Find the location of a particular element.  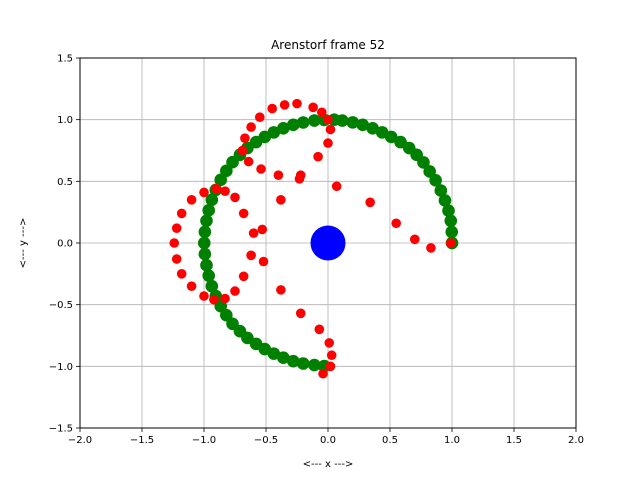

y-tick-label: −0.5 is located at coordinates (61, 305).